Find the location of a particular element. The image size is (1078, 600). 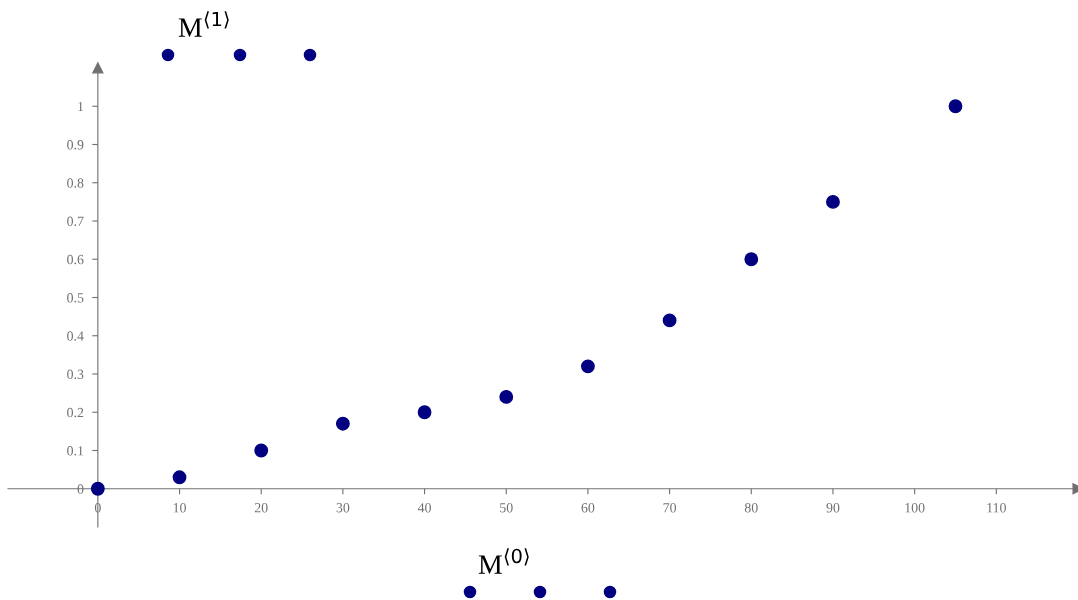

x-axis-title: M$^{⟨0⟩}$ is located at coordinates (503, 561).